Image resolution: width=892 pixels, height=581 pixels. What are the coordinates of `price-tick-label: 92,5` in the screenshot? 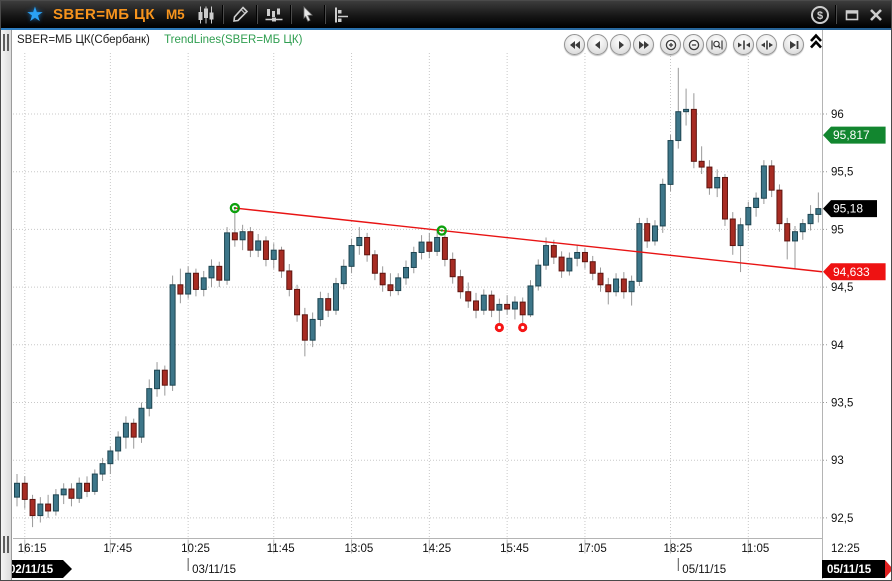 It's located at (842, 519).